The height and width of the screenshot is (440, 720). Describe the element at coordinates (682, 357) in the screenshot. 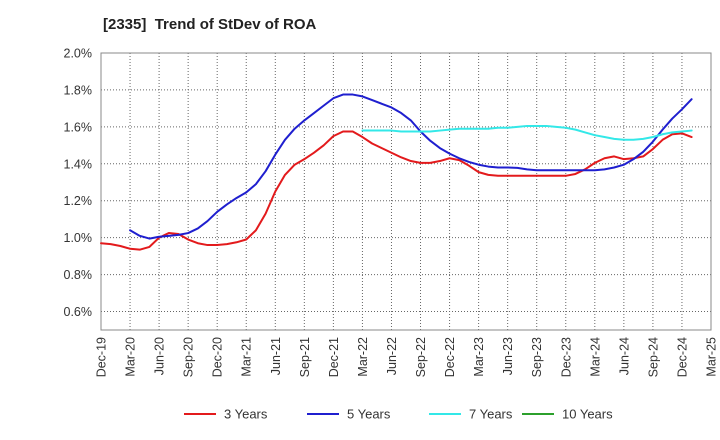

I see `x-tick-label: Dec-24` at that location.